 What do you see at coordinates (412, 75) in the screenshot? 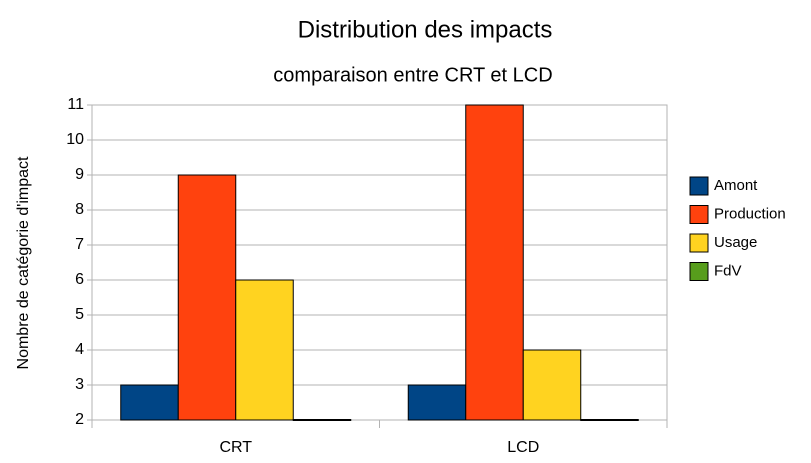
I see `chart-subtitle: comparaison entre CRT et LCD` at bounding box center [412, 75].